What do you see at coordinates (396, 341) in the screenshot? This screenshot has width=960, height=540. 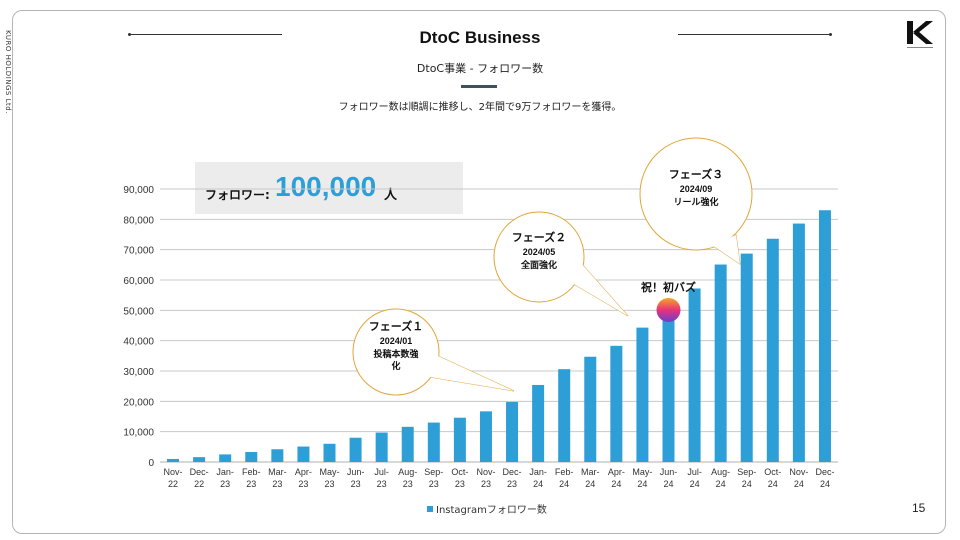 I see `bubble-date: 2024/01` at bounding box center [396, 341].